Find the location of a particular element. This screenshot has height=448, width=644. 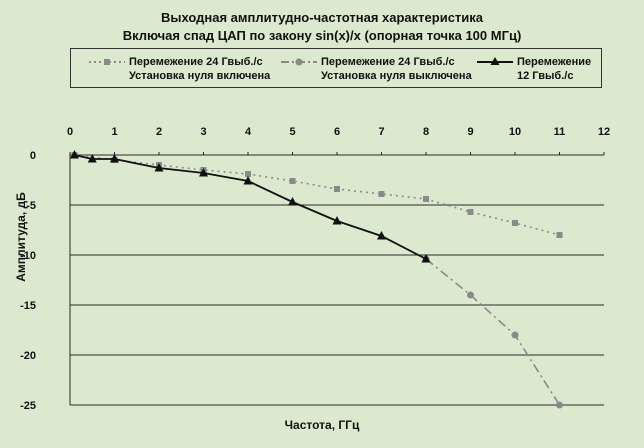

x-tick-label: 4 is located at coordinates (248, 132).